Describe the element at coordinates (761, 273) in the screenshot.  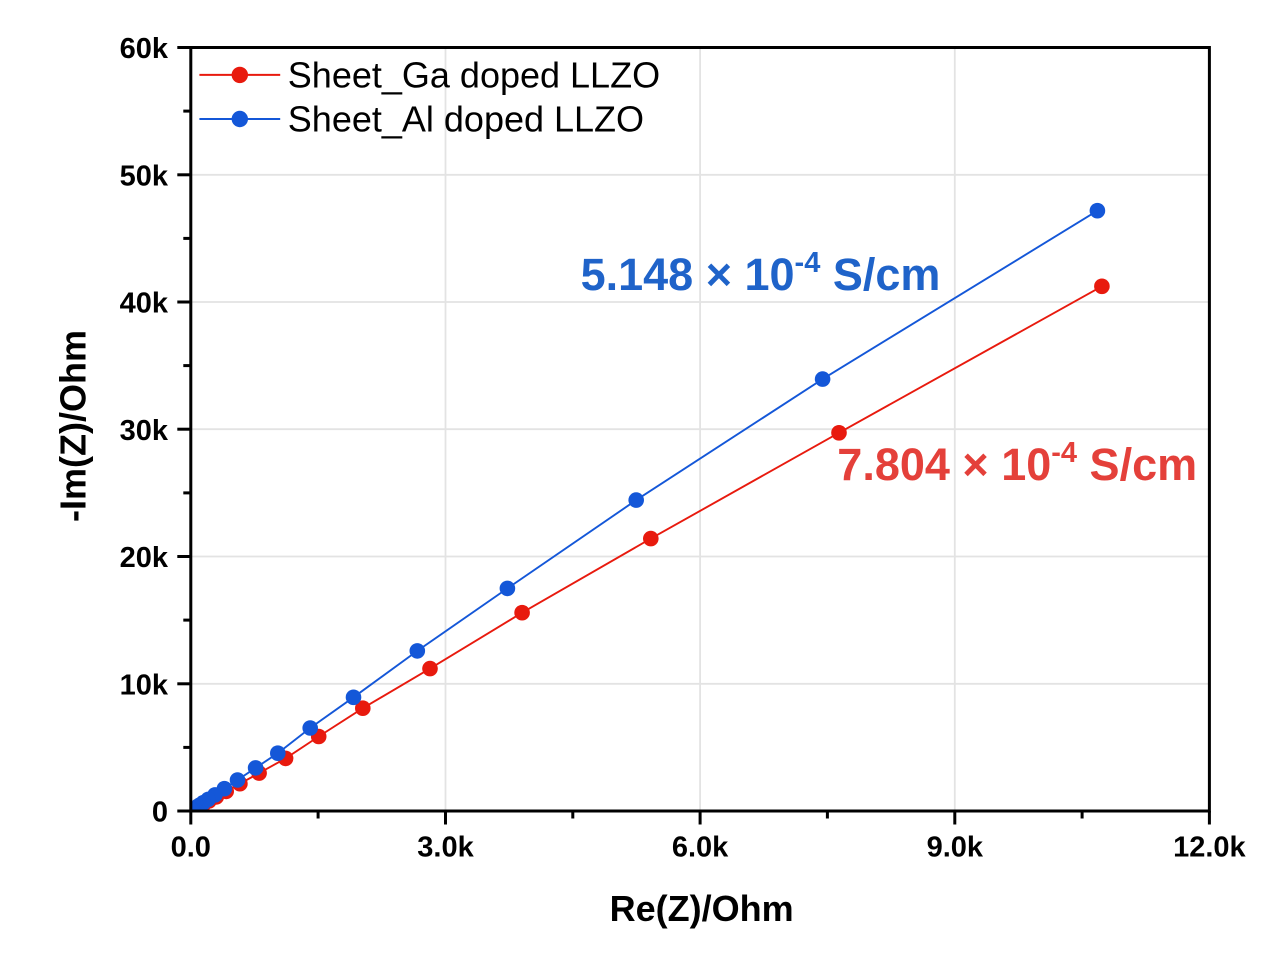
I see `svg-text: 5.148 × 10-4 S/cm` at that location.